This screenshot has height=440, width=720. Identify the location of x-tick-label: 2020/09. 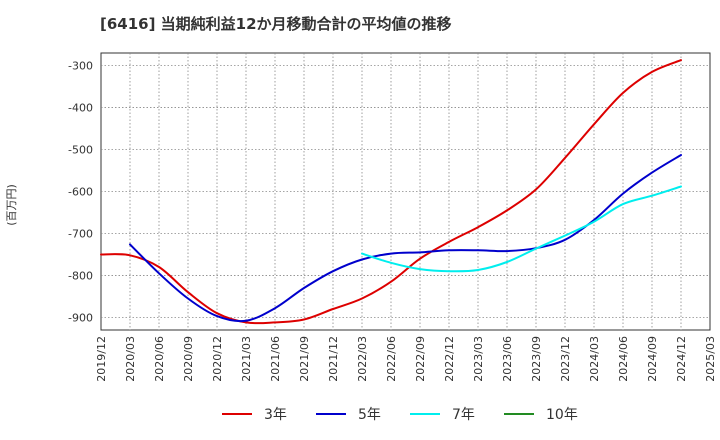
(188, 359).